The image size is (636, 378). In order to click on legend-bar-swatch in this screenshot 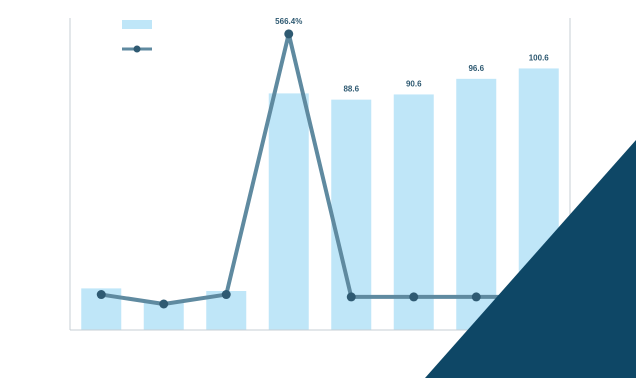, I will do `click(137, 24)`.